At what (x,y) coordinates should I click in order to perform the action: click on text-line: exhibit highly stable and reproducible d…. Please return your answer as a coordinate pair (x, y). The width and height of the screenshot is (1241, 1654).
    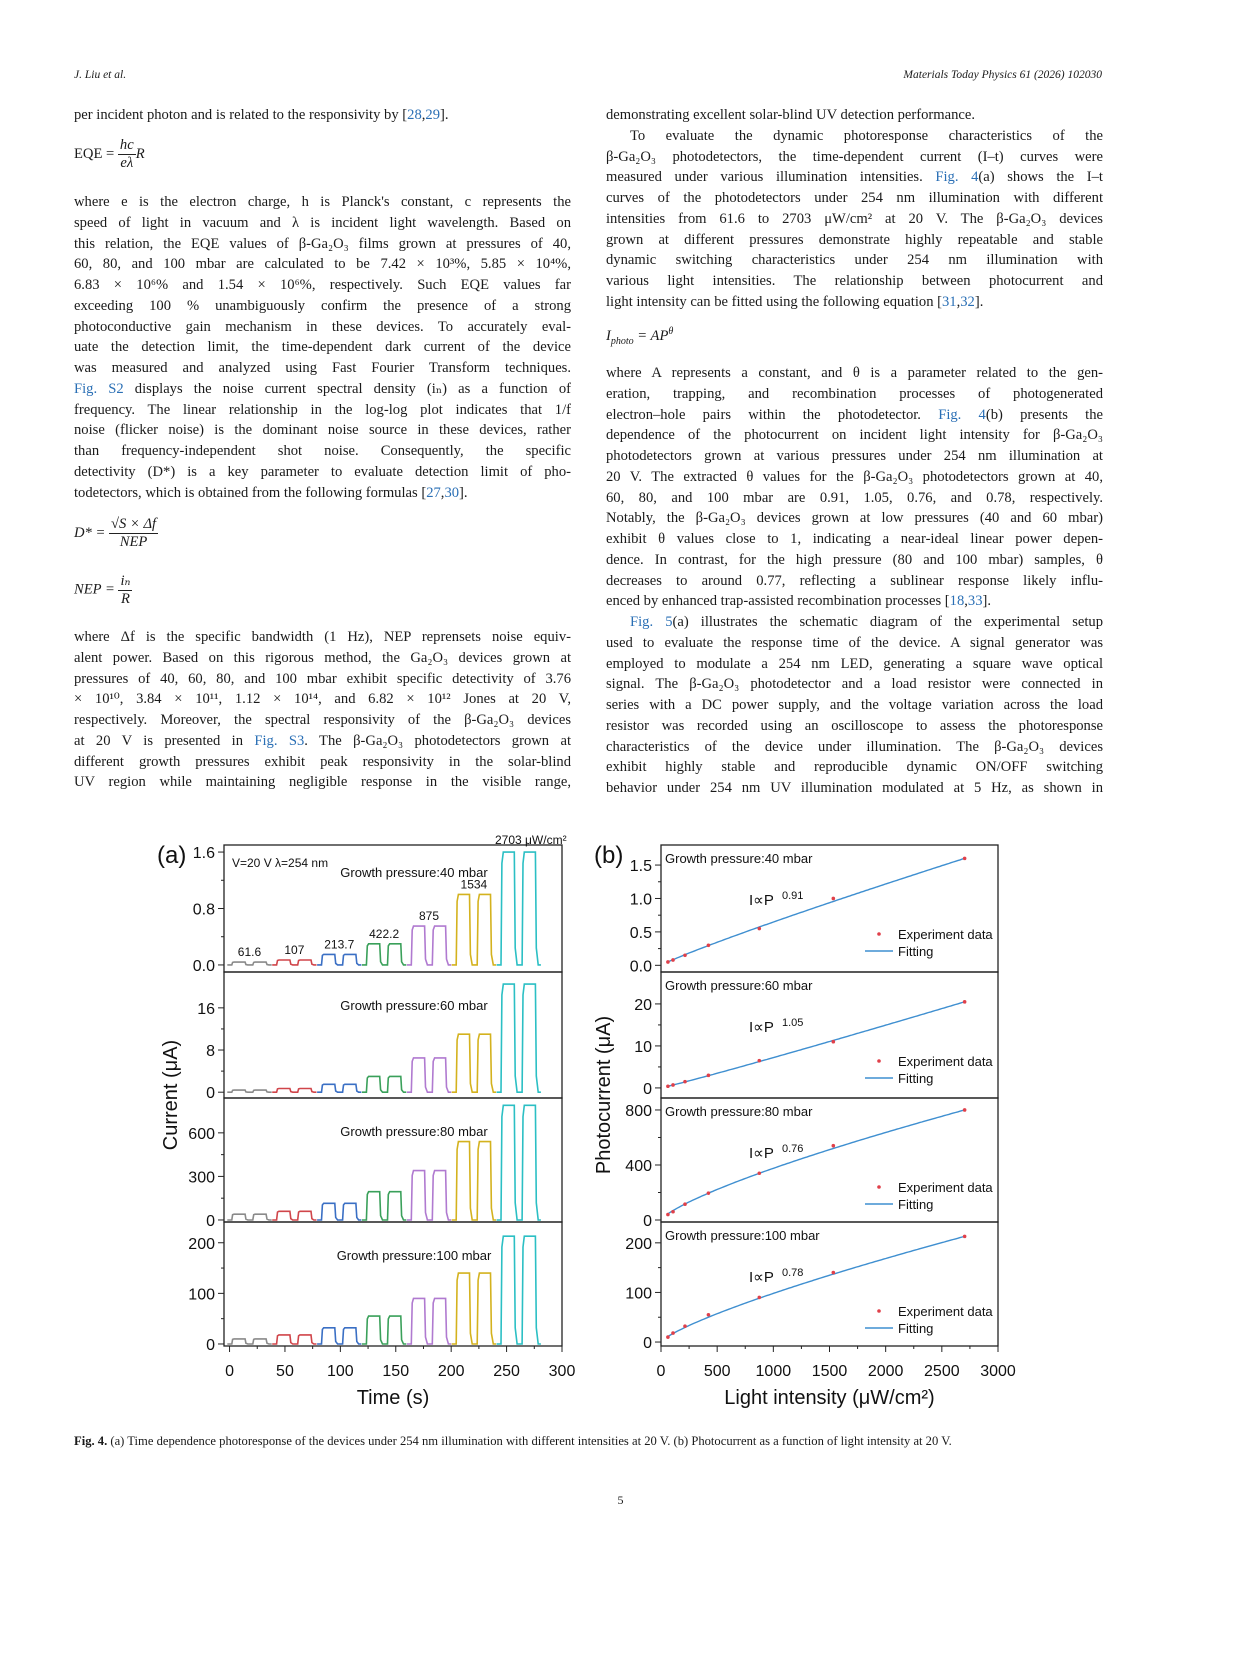
    Looking at the image, I should click on (854, 767).